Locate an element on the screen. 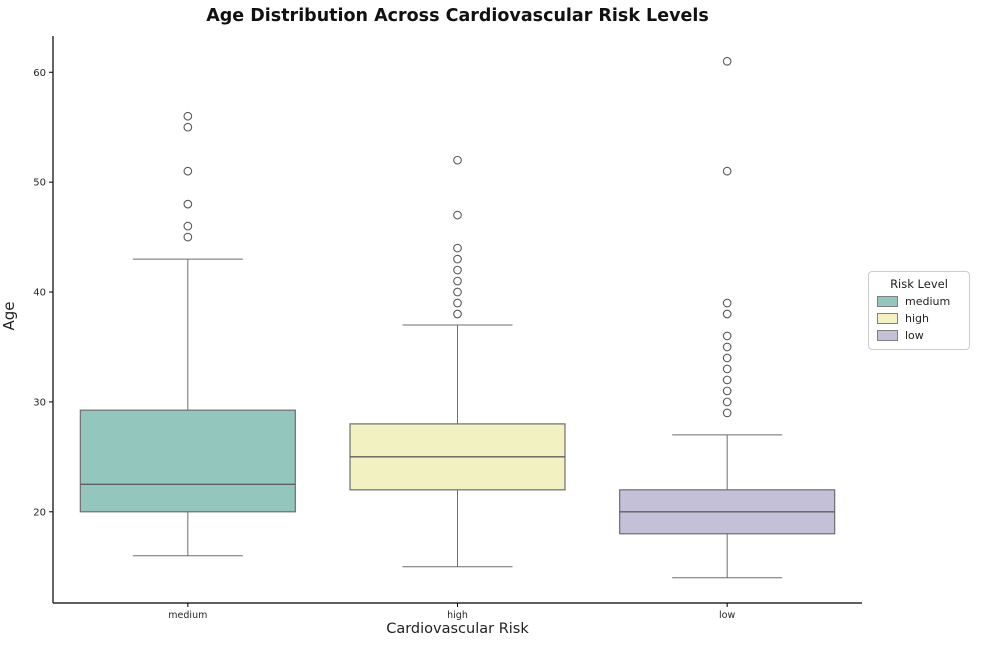 The height and width of the screenshot is (653, 983). legend-swatch-high is located at coordinates (887, 318).